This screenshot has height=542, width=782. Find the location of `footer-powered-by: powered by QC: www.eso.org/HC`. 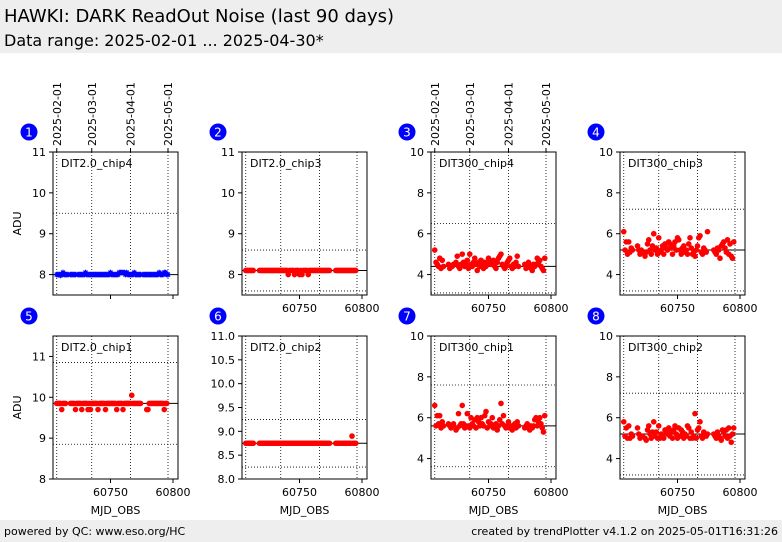

footer-powered-by: powered by QC: www.eso.org/HC is located at coordinates (95, 531).